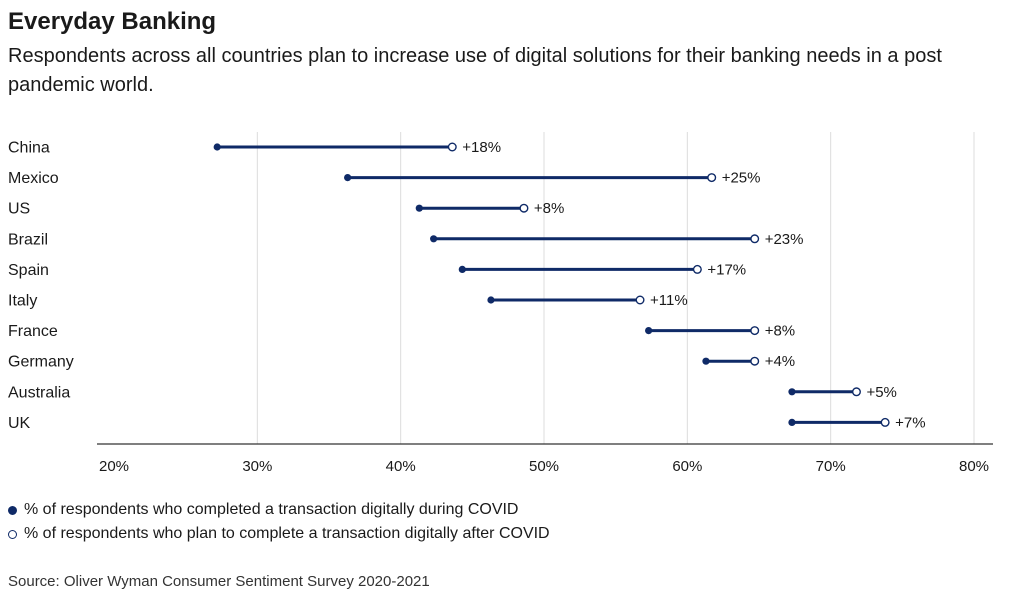 This screenshot has width=1010, height=599. I want to click on change-label: +11%, so click(669, 300).